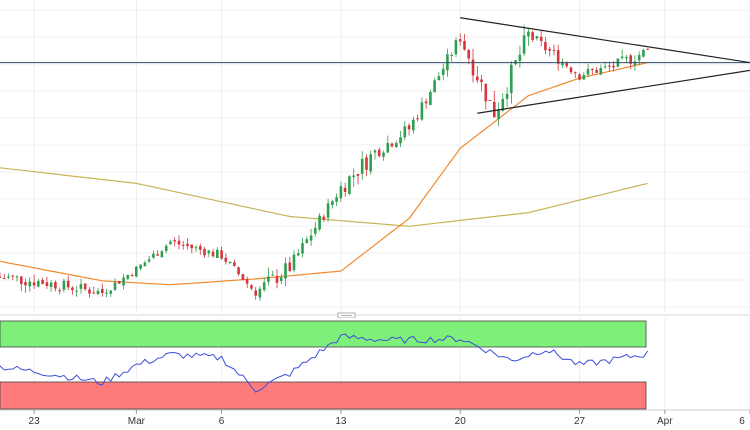 The height and width of the screenshot is (430, 750). What do you see at coordinates (323, 395) in the screenshot?
I see `oversold-zone` at bounding box center [323, 395].